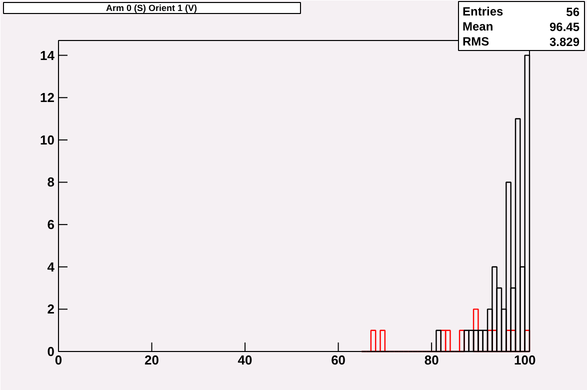  I want to click on x-tick-label: 60, so click(338, 360).